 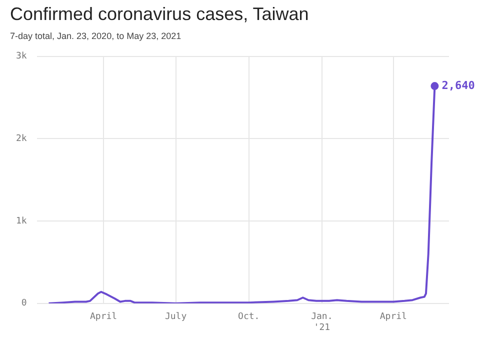 What do you see at coordinates (176, 317) in the screenshot?
I see `x-tick-label: July` at bounding box center [176, 317].